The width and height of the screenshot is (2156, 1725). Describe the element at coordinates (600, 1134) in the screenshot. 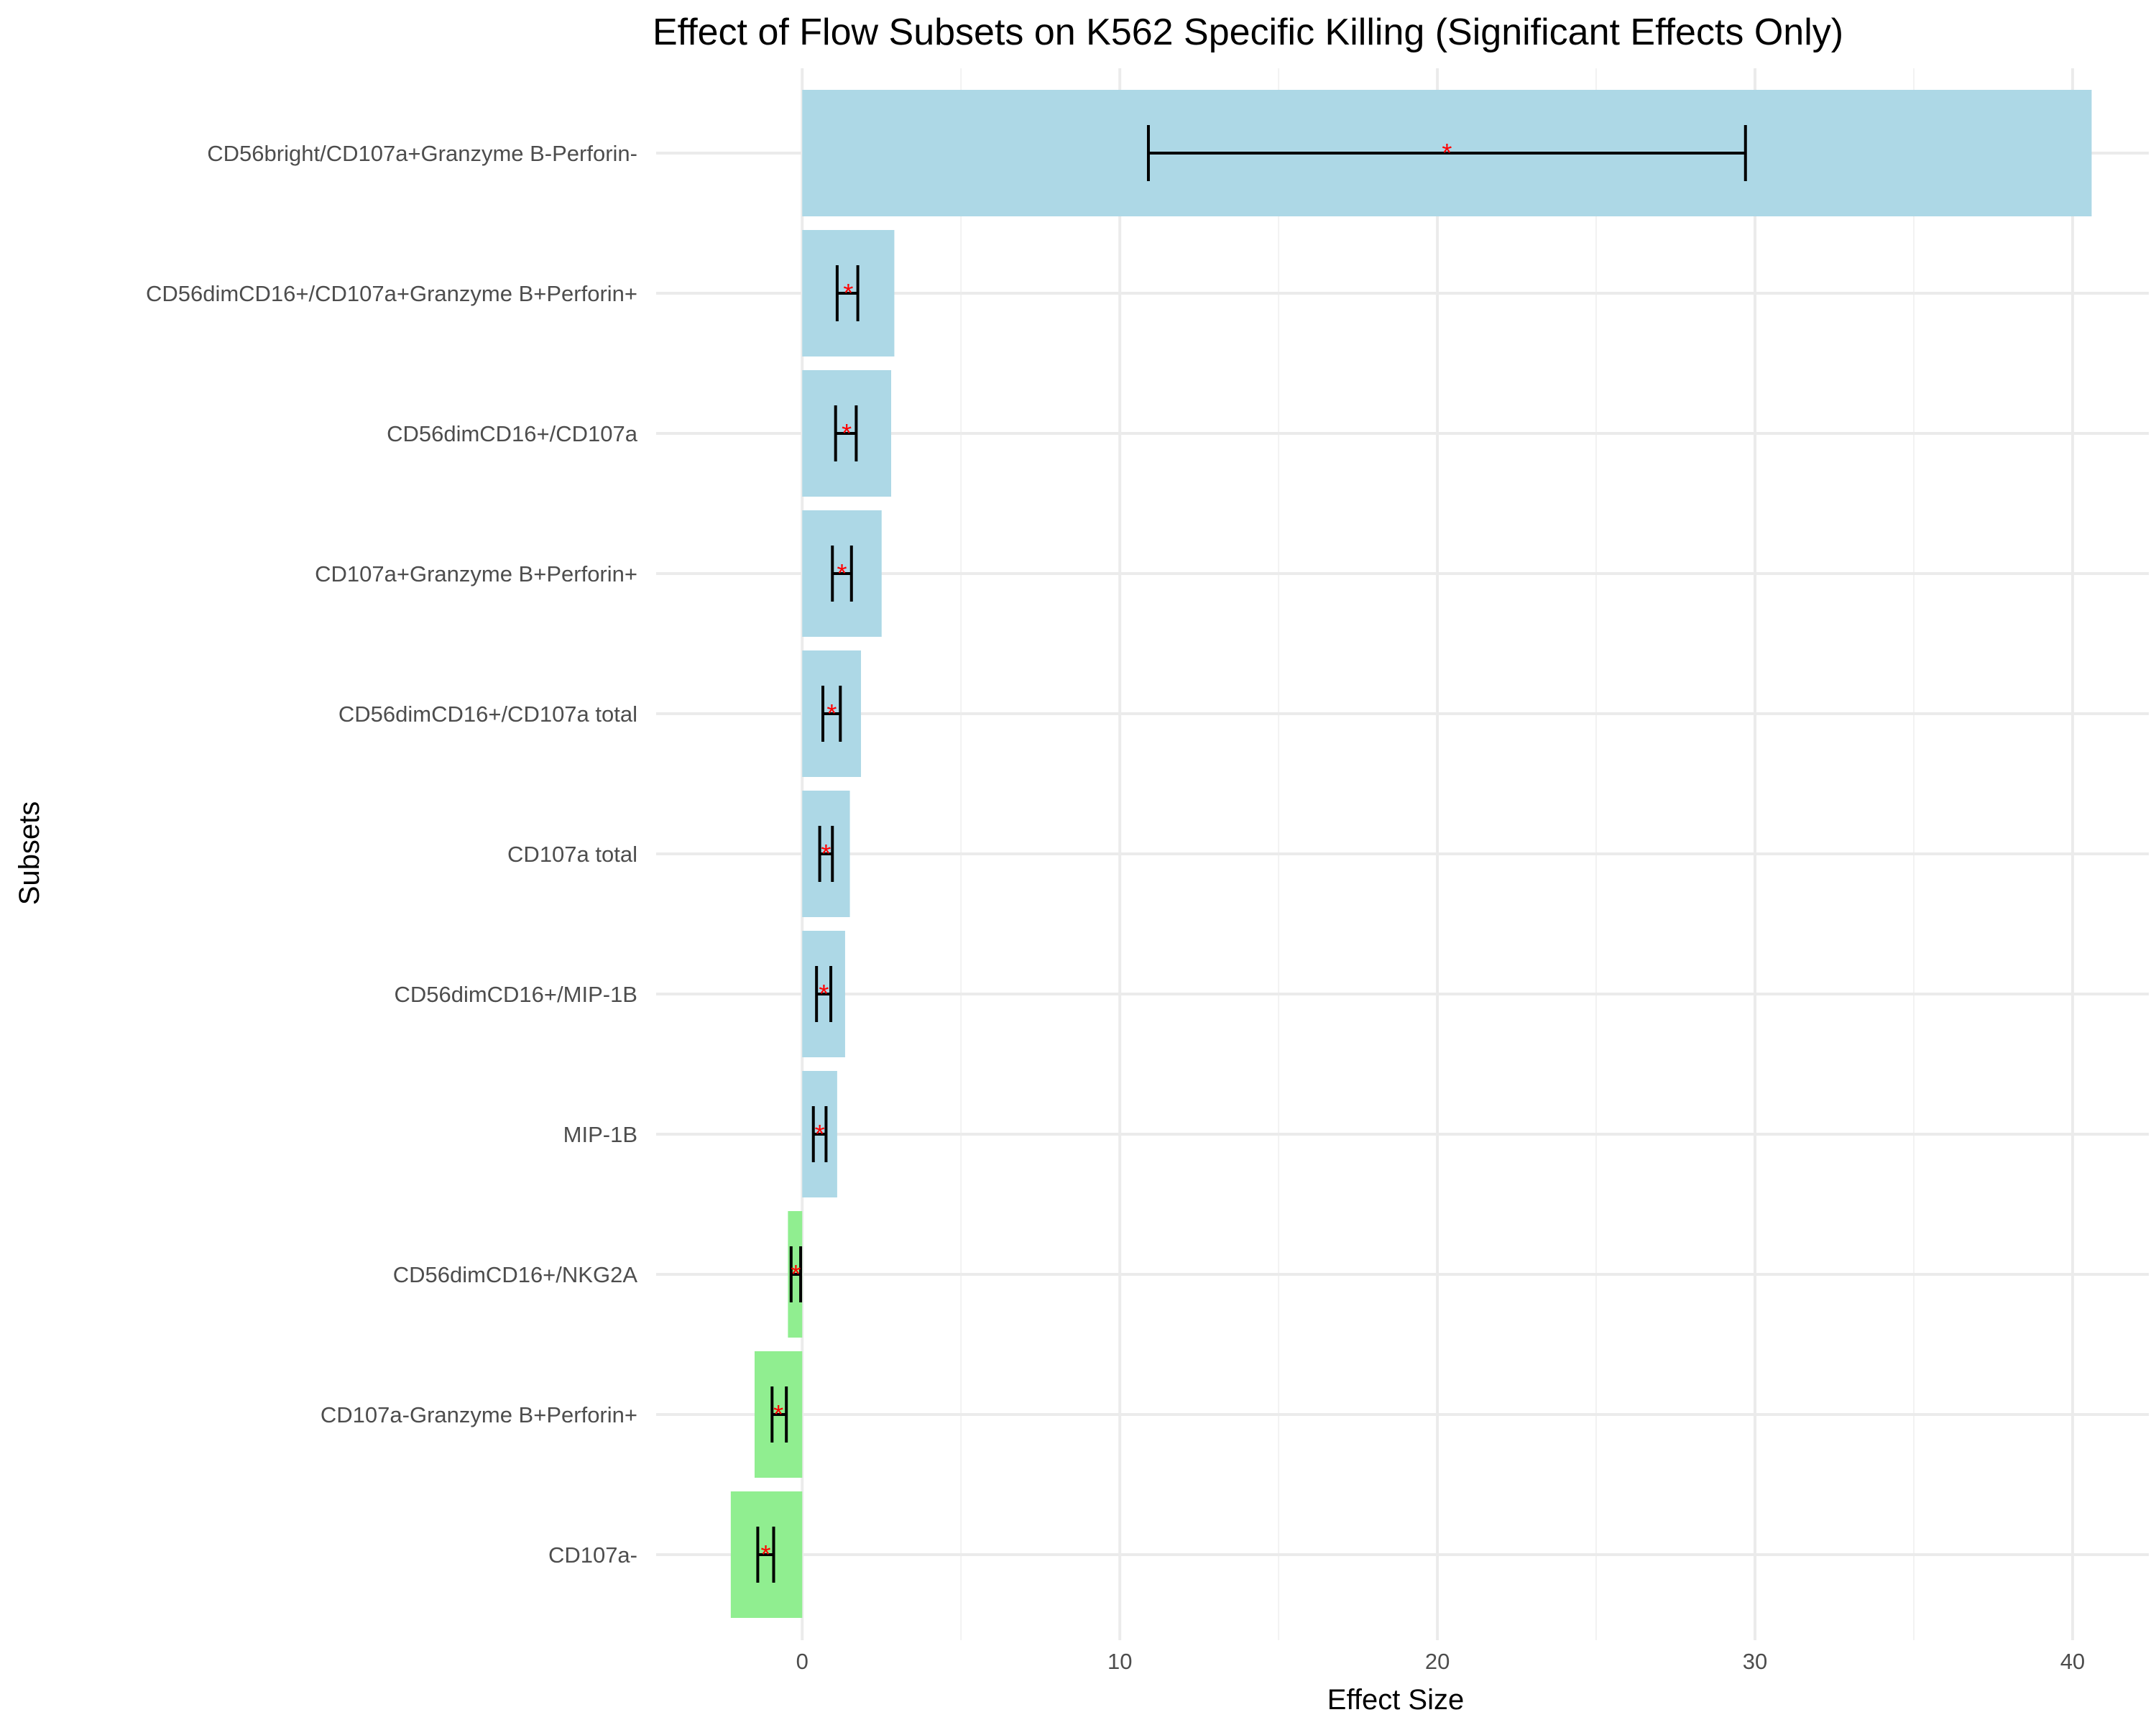

I see `y-tick-label: MIP-1B` at that location.